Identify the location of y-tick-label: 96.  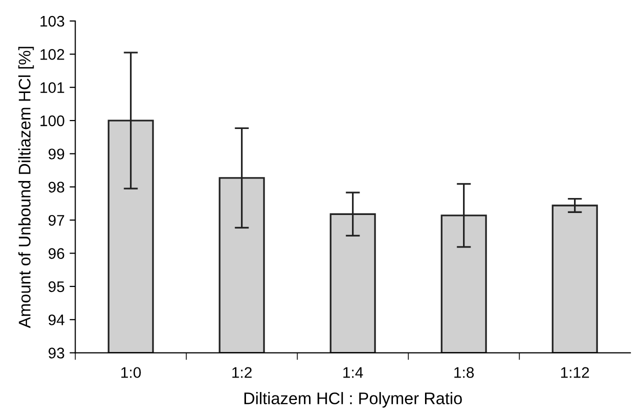
(56, 253).